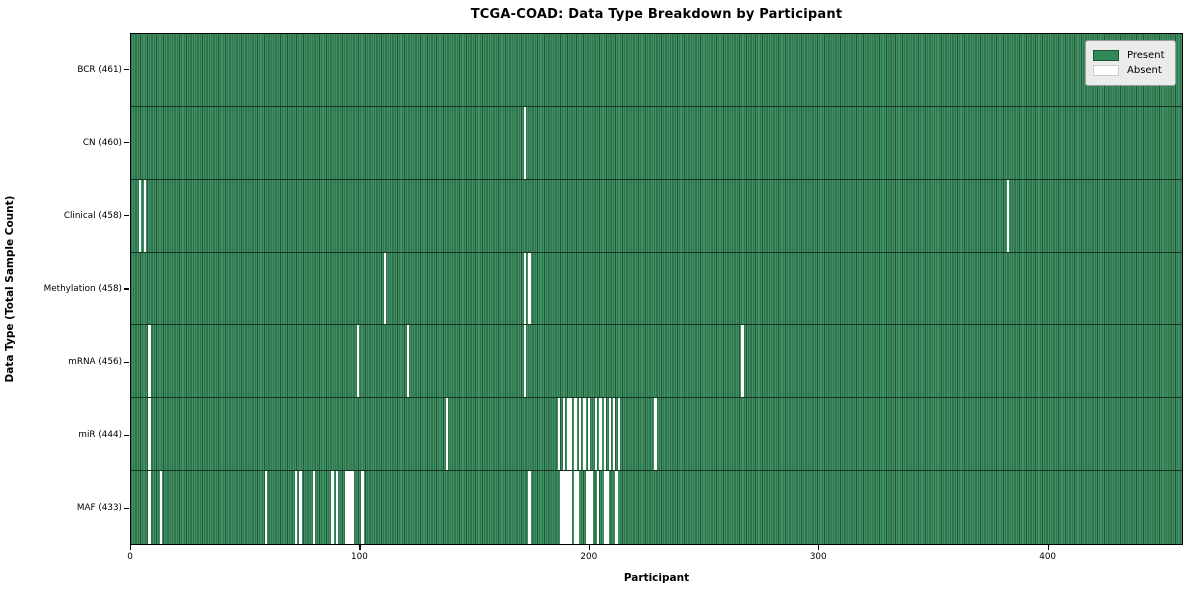 Image resolution: width=1200 pixels, height=600 pixels. Describe the element at coordinates (589, 557) in the screenshot. I see `x-tick-label: 200` at that location.